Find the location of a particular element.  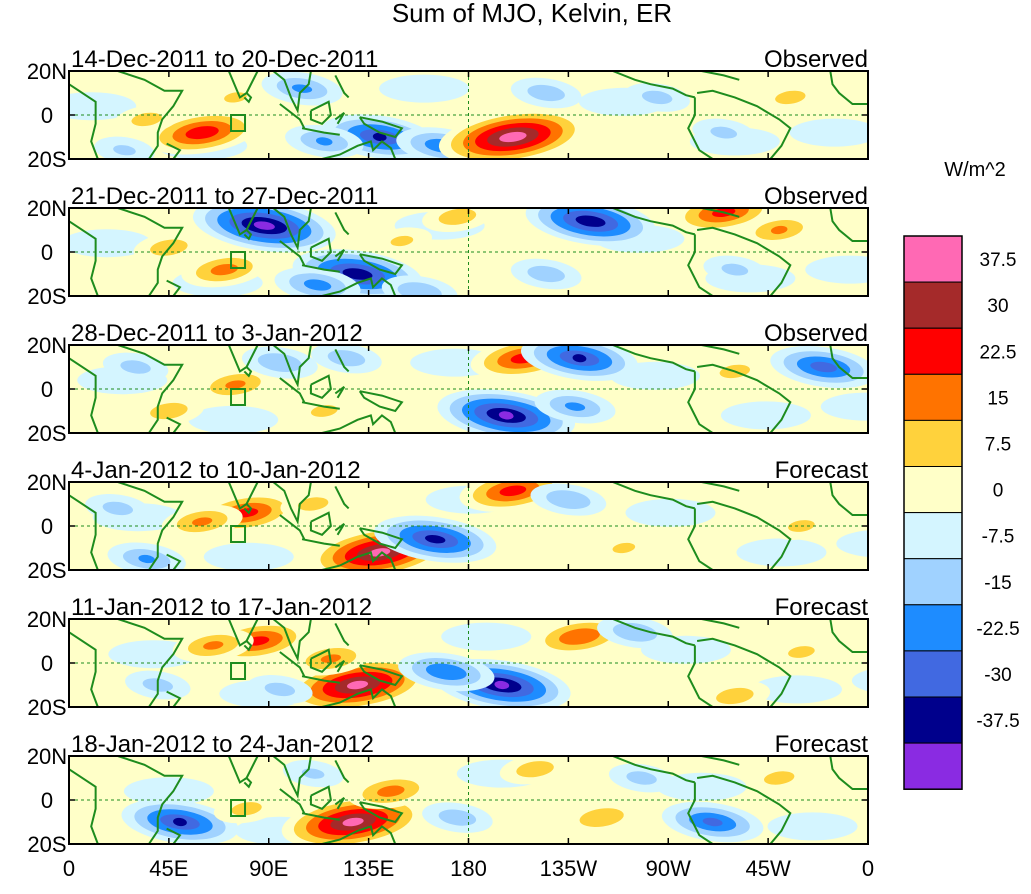

anomaly-field is located at coordinates (494, 800).